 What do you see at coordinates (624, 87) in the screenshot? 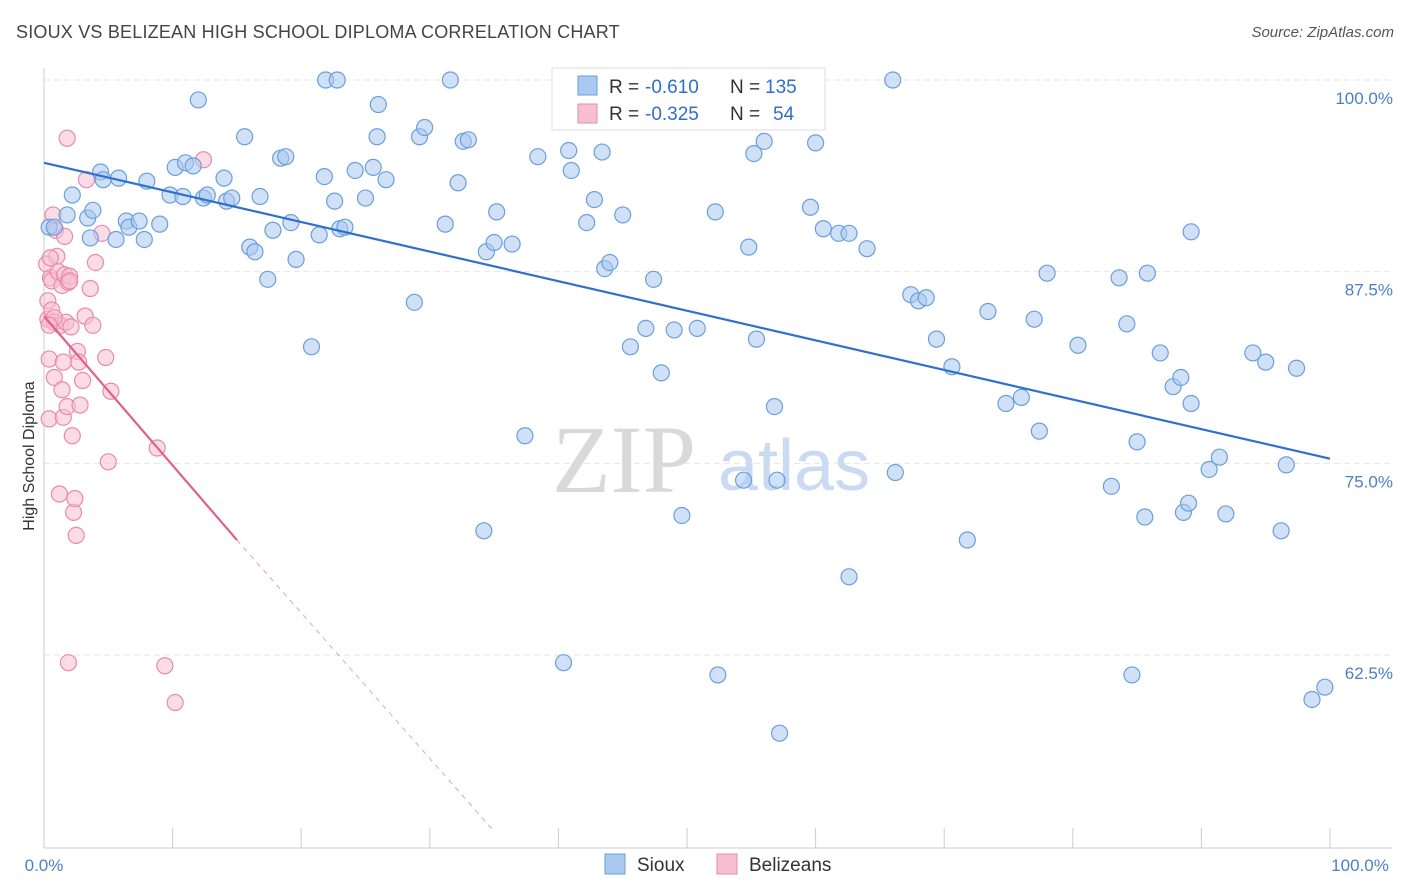
I see `legend-r-label-1: R =` at bounding box center [624, 87].